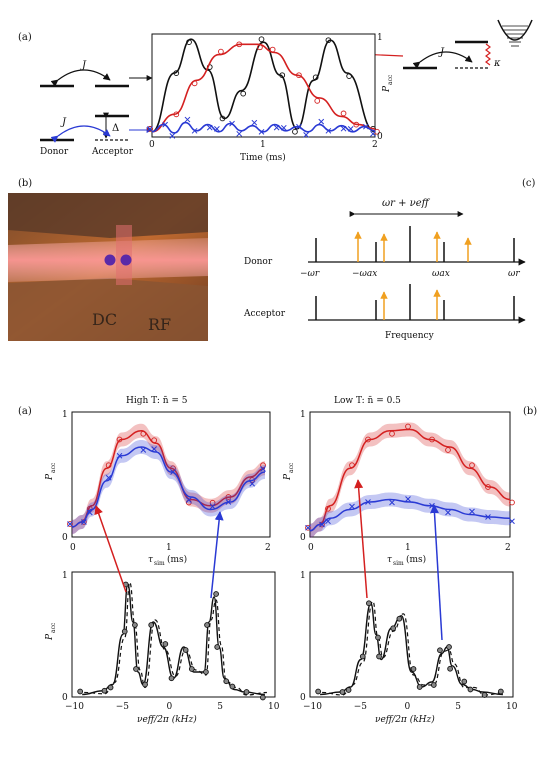 The image size is (558, 757). I want to click on hl-ytick-0: 0, so click(65, 538).